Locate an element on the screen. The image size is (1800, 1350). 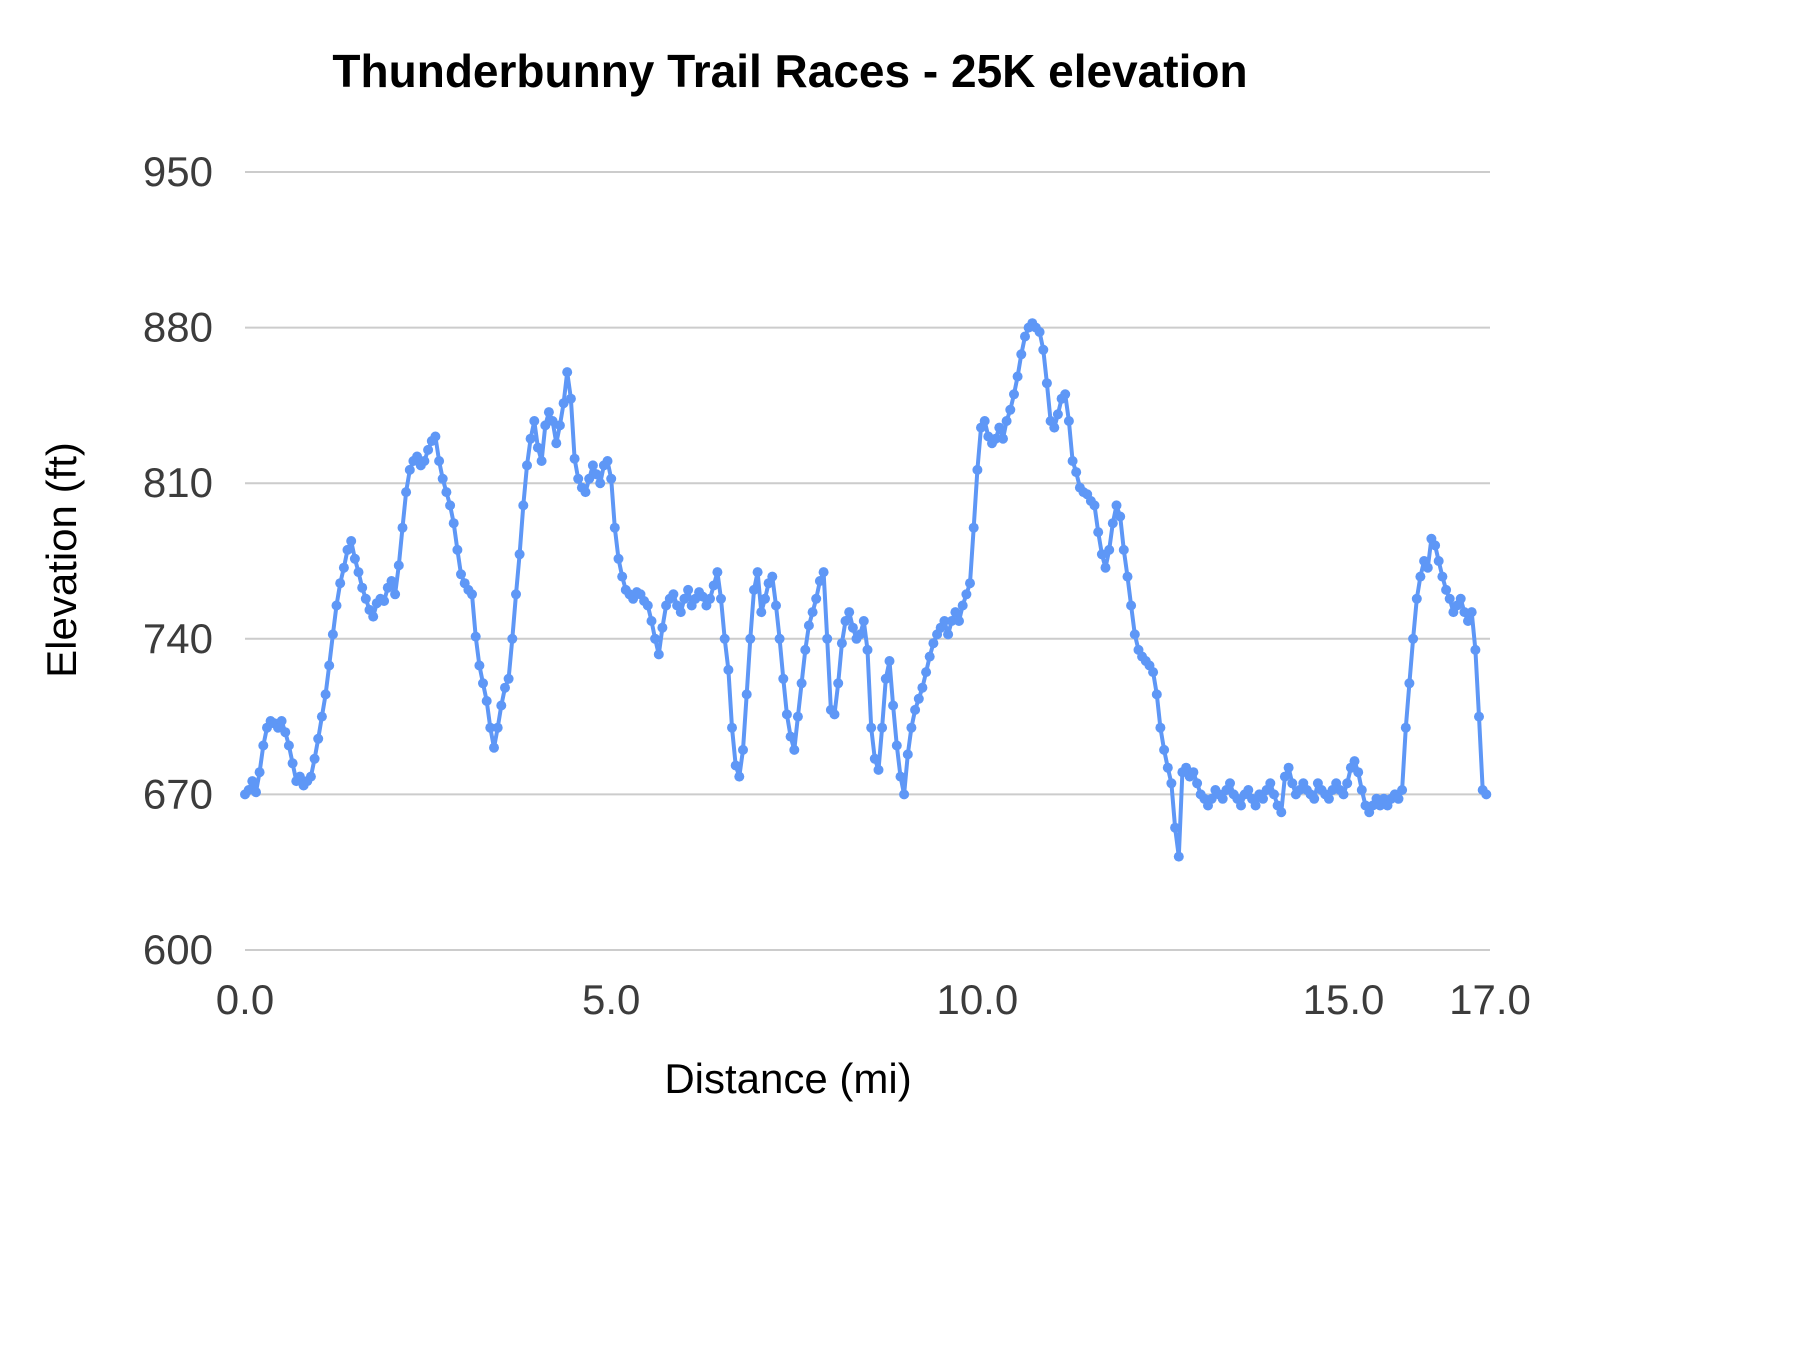
y-tick-label: 600 is located at coordinates (178, 949).